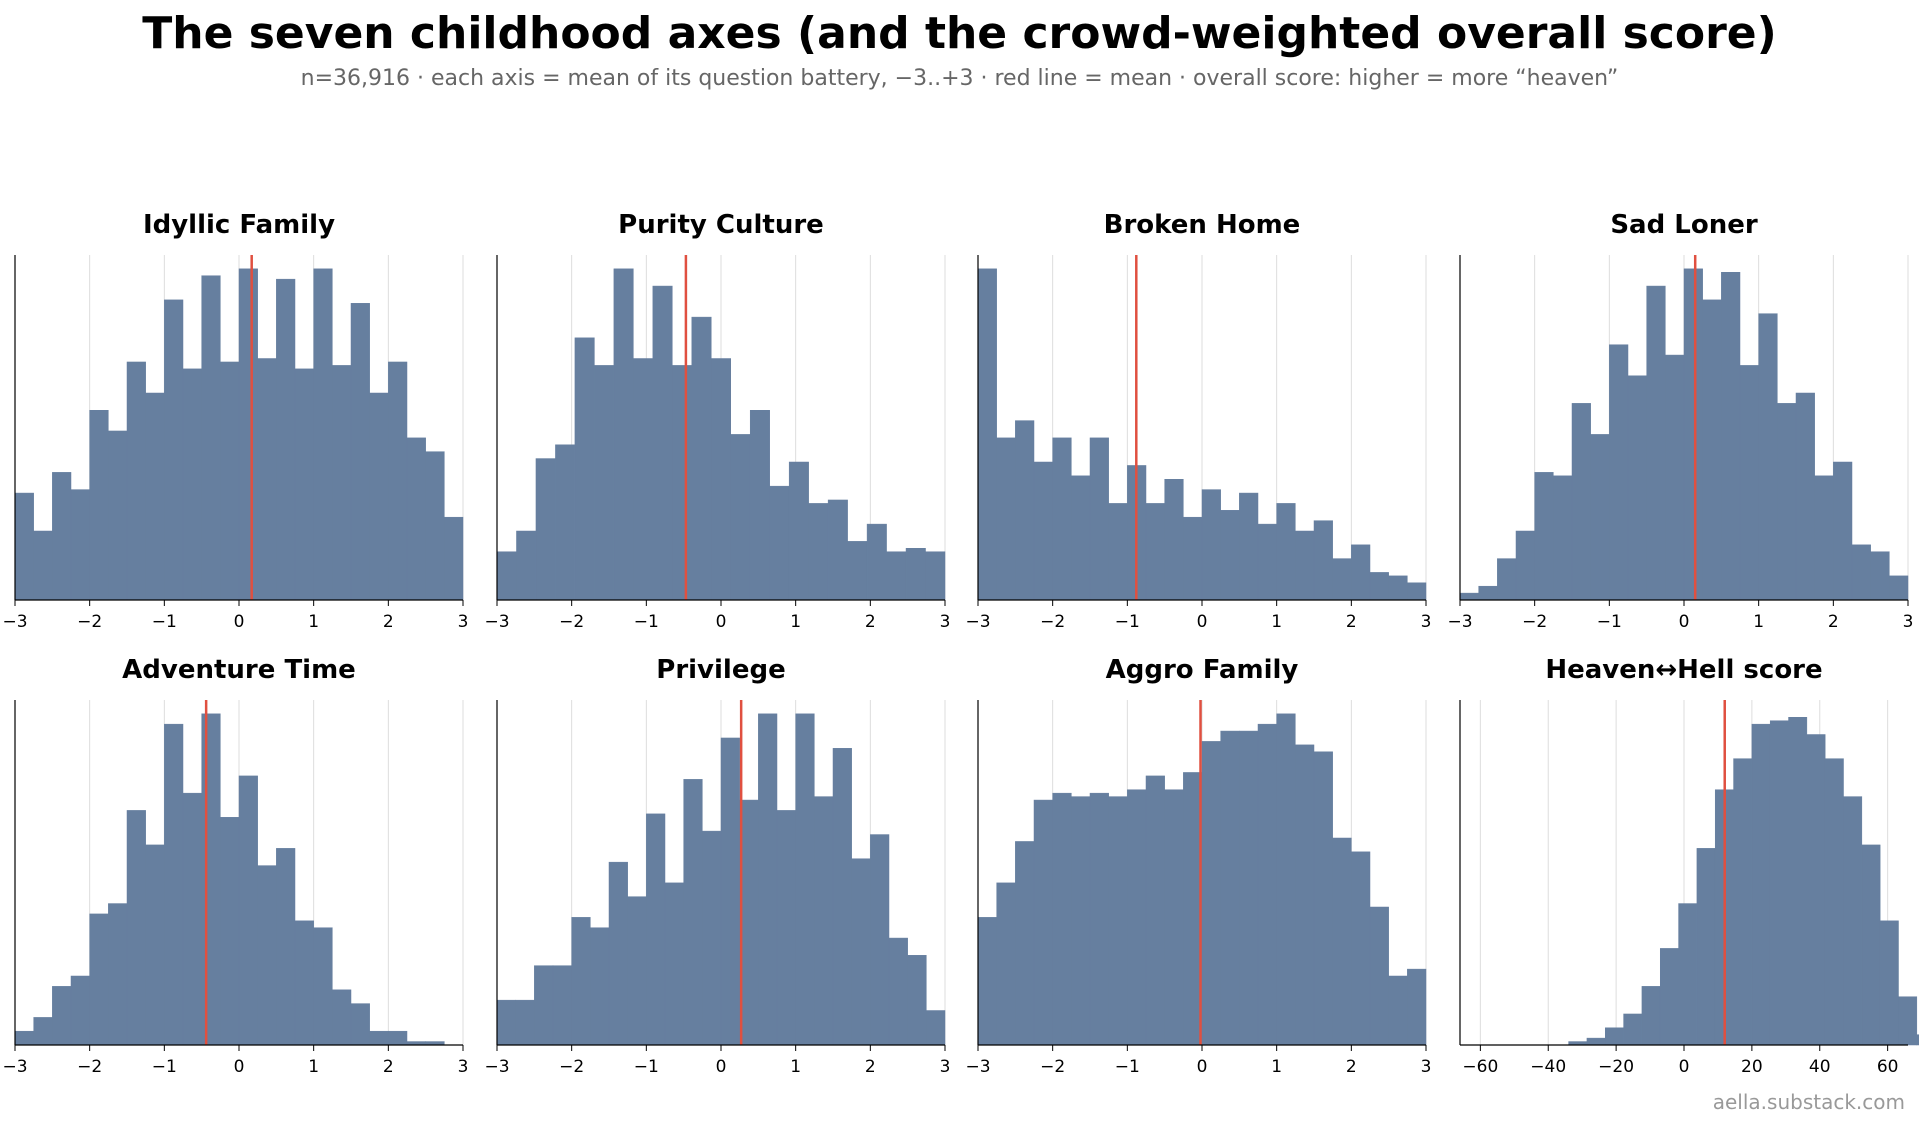 The image size is (1919, 1134). I want to click on panel-title: Heaven↔Hell score, so click(1683, 670).